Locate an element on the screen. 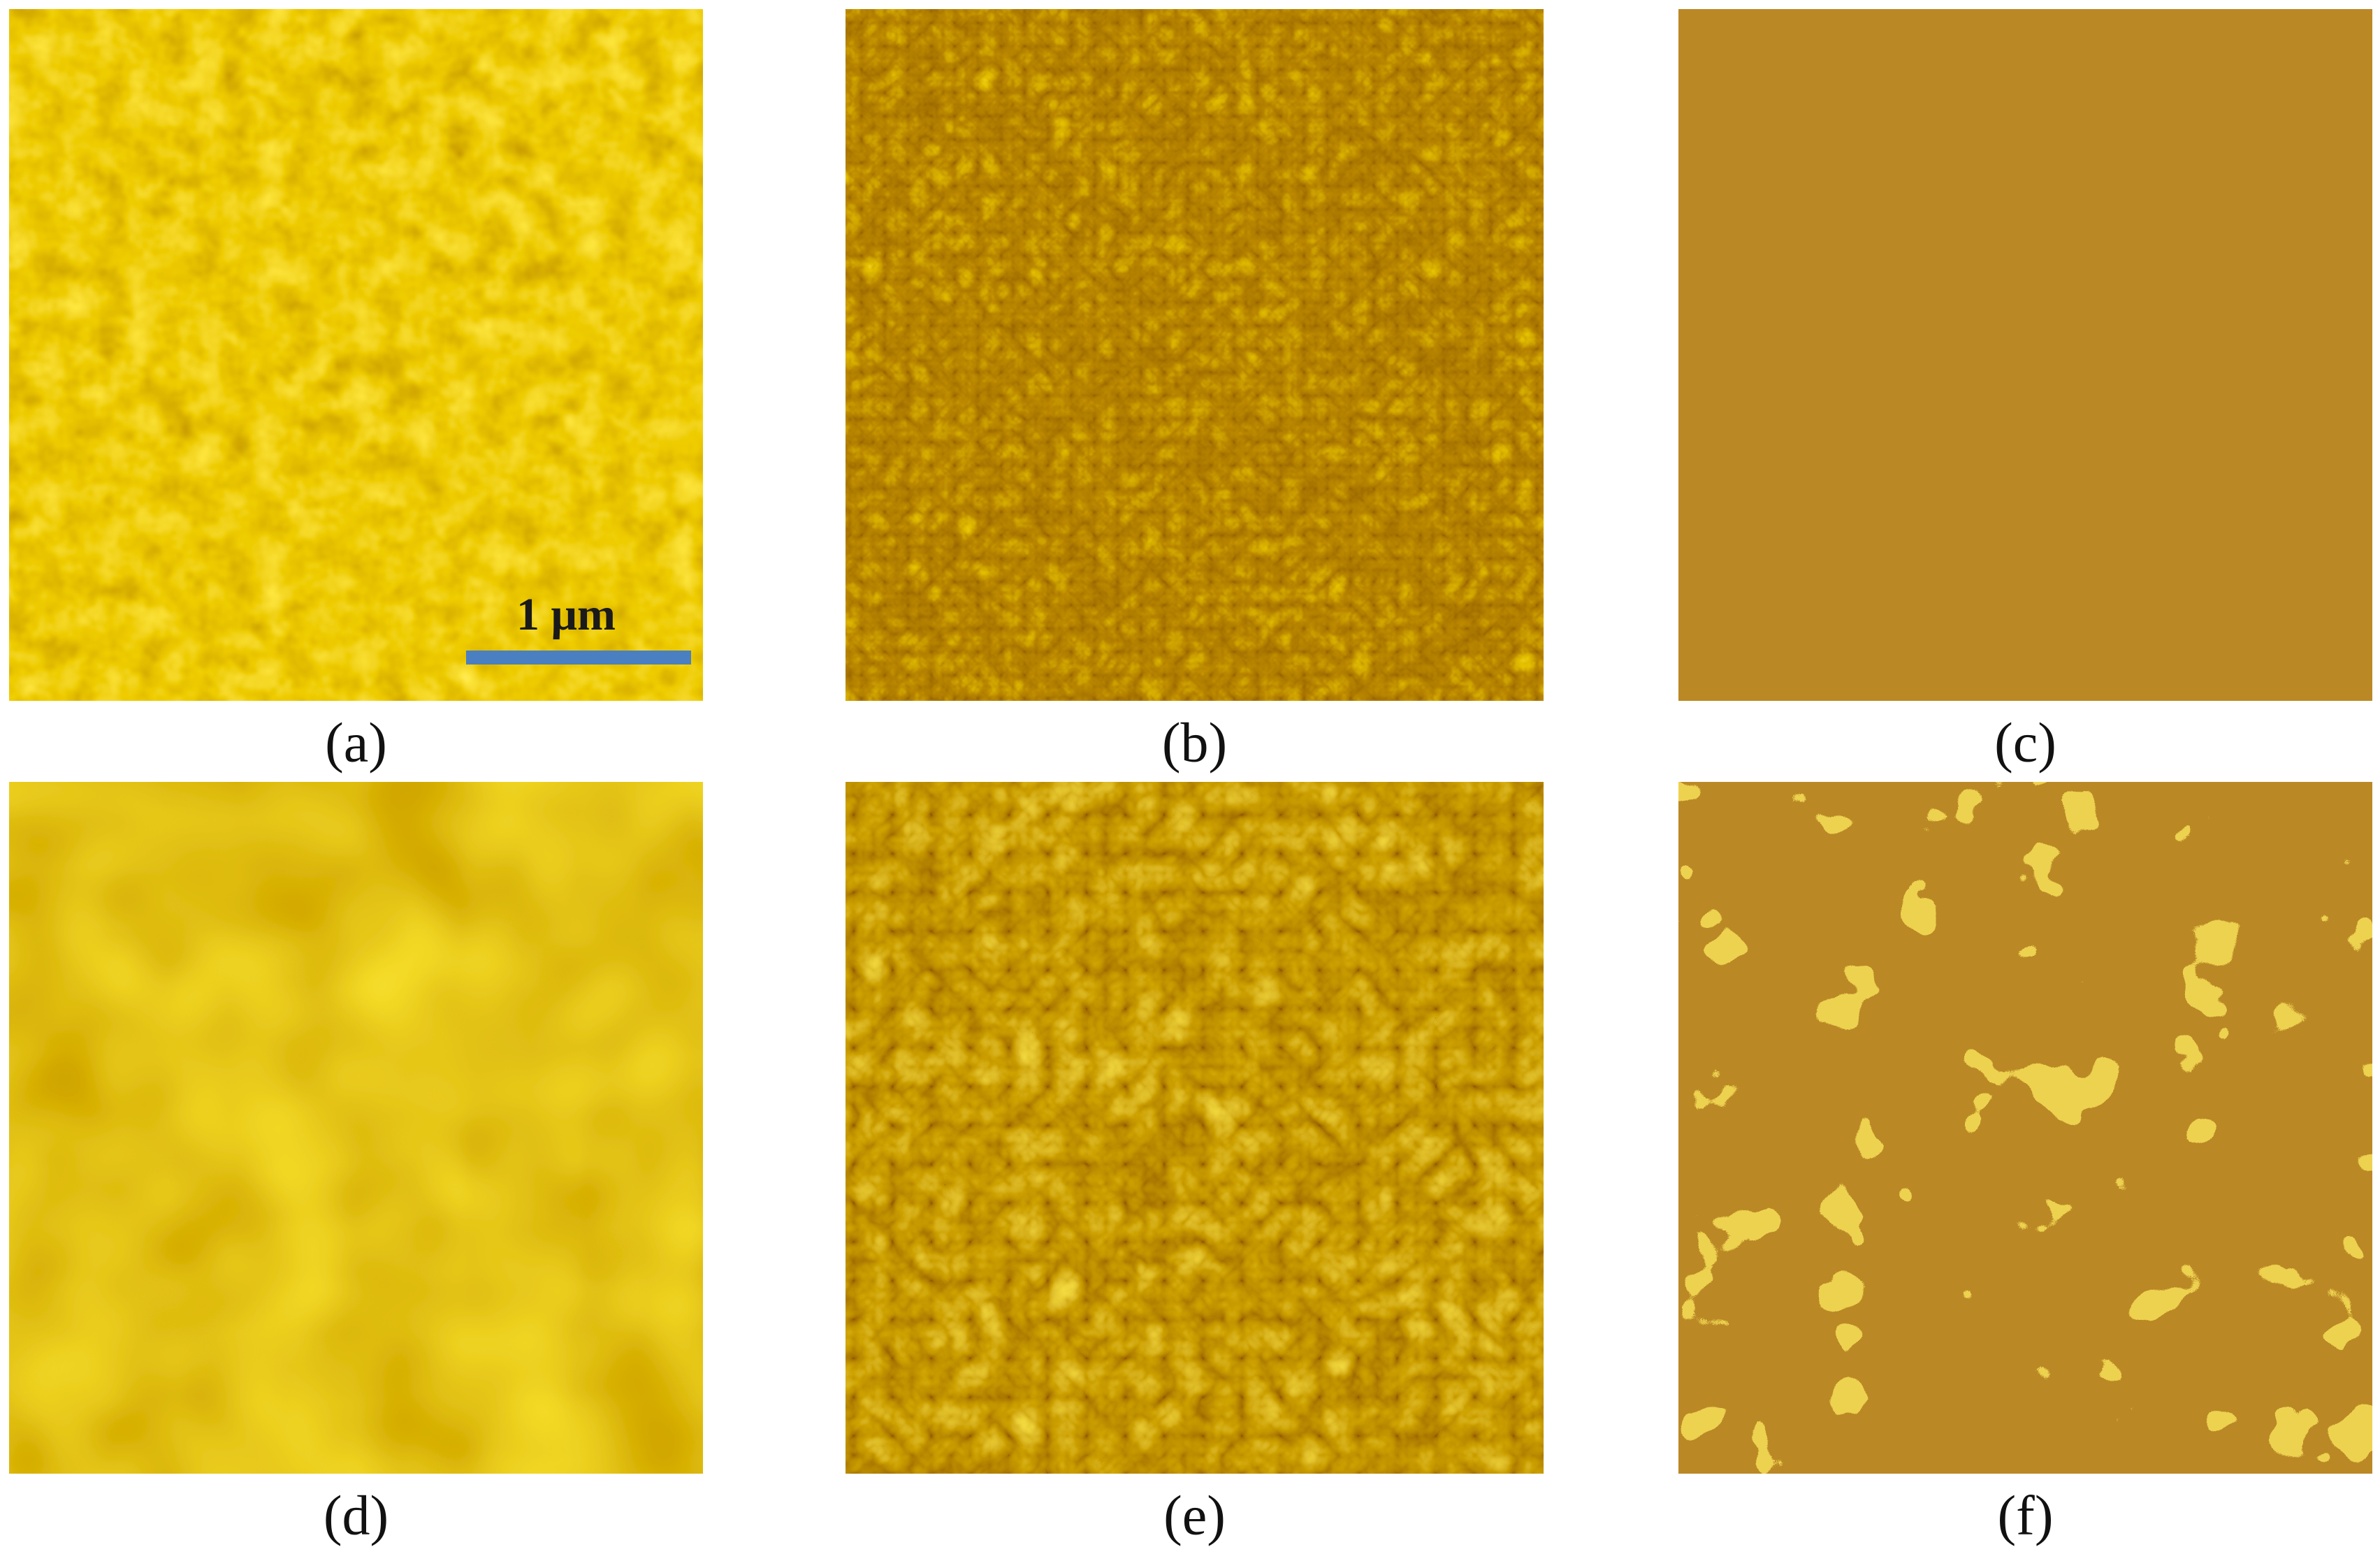 The image size is (2380, 1561). panel-label: (a) is located at coordinates (356, 743).